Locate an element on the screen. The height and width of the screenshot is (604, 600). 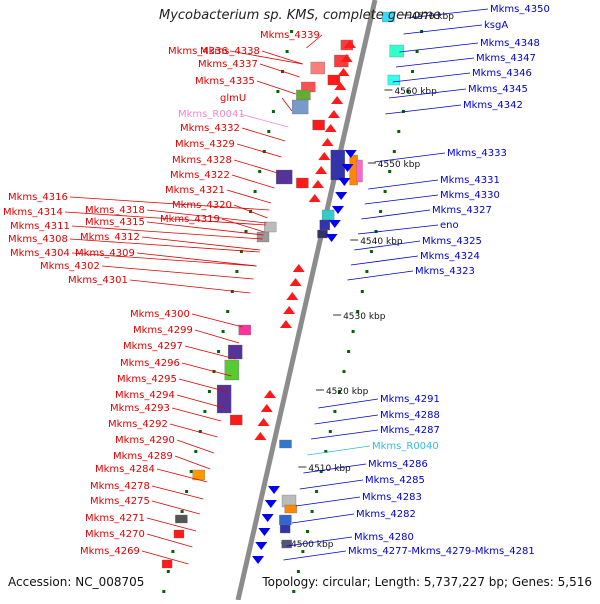
left-gene-label: Mkms_4338 is located at coordinates (230, 51).